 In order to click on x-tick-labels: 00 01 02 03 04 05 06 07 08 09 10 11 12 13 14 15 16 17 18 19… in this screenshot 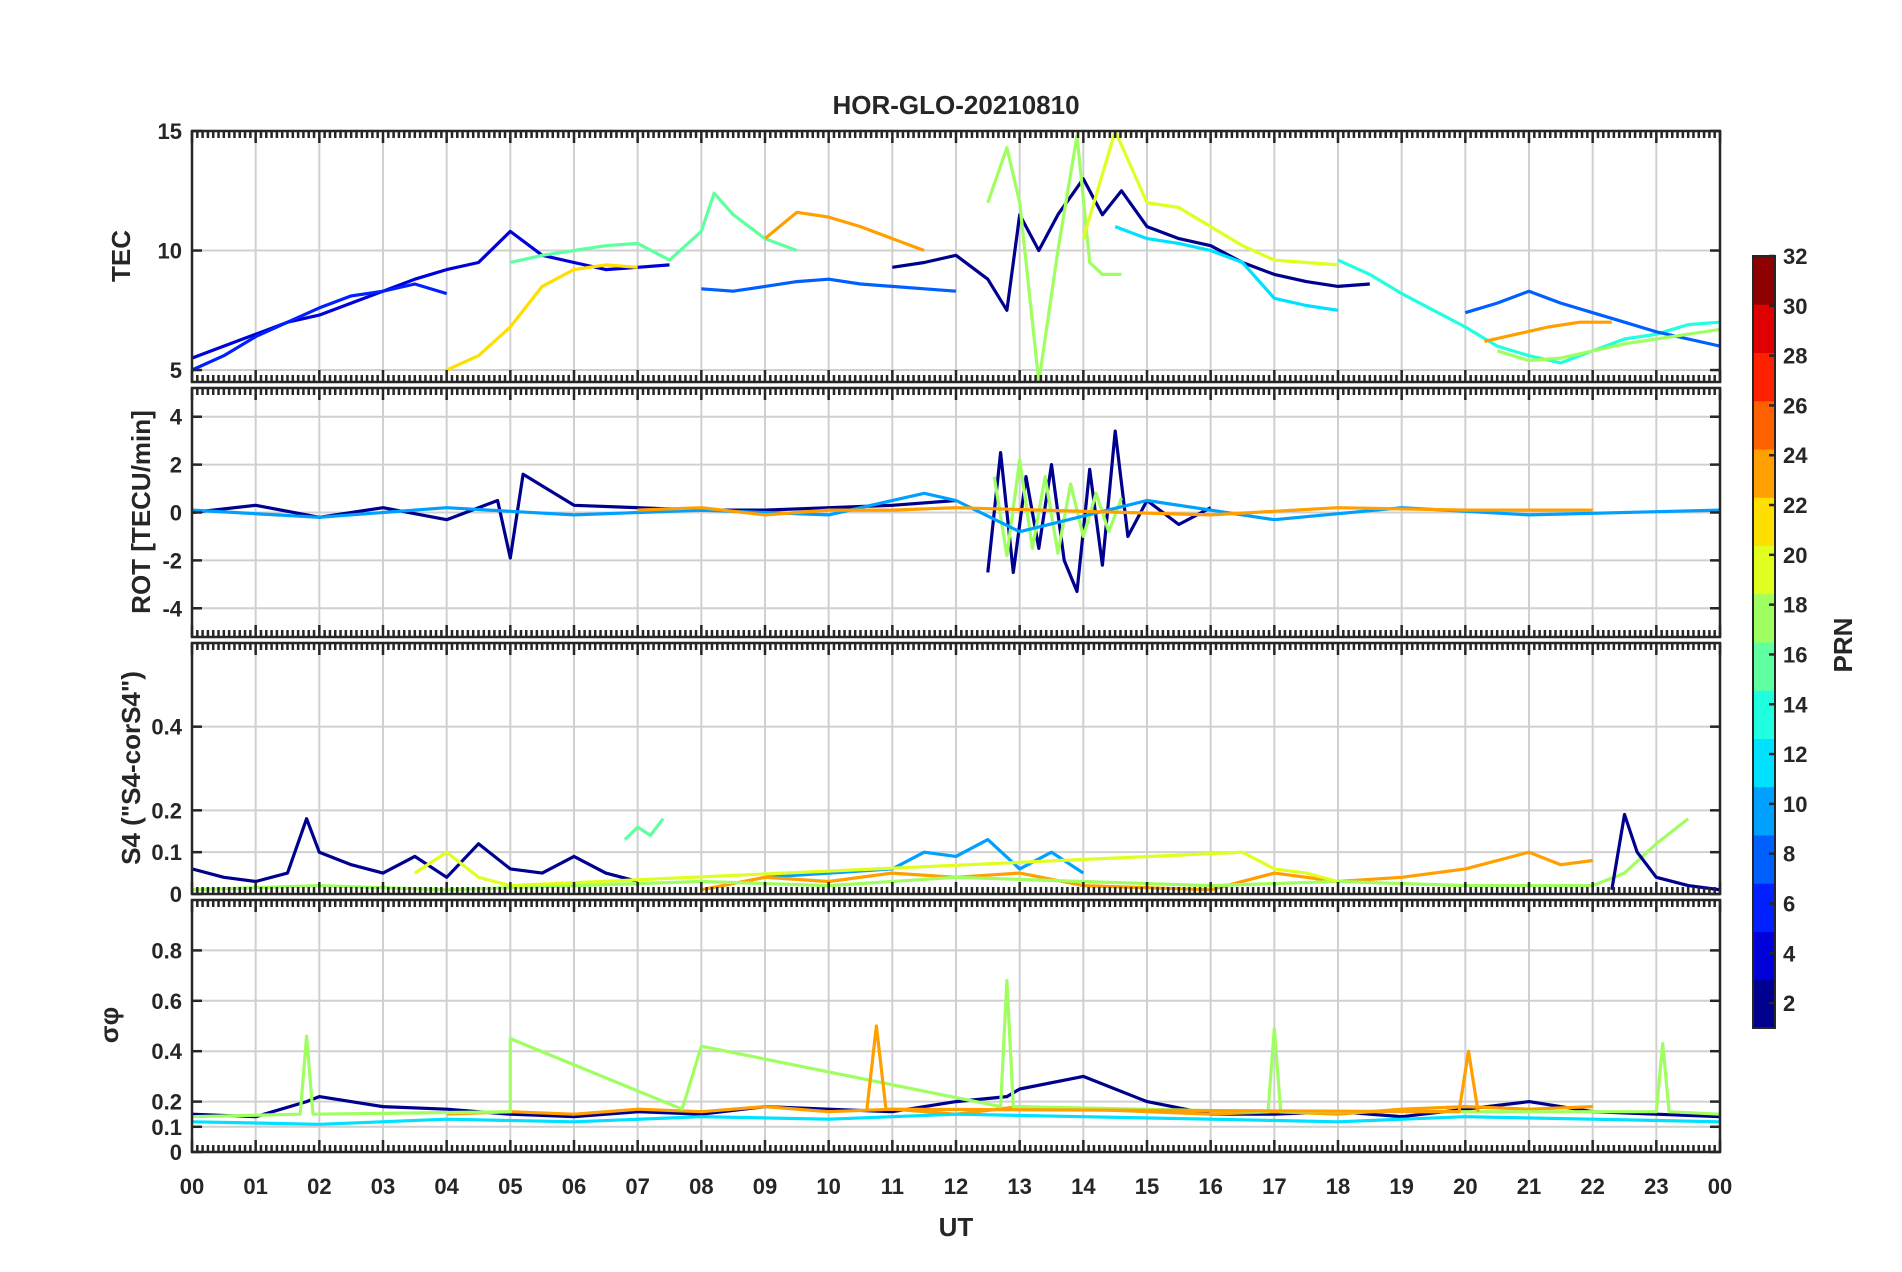, I will do `click(956, 1186)`.